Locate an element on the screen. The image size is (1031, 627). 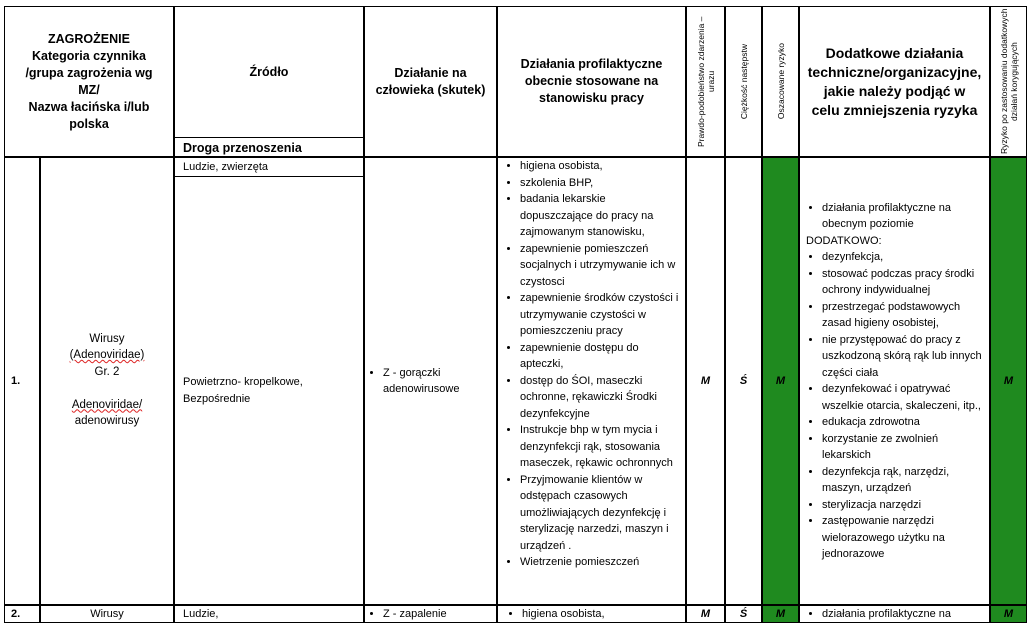
row1-source: Ludzie, zwierzęta is located at coordinates (269, 167).